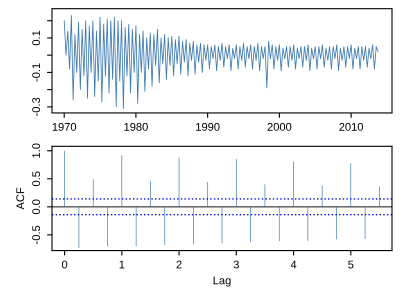 This screenshot has width=400, height=288. What do you see at coordinates (236, 264) in the screenshot?
I see `x-tick-label: 3` at bounding box center [236, 264].